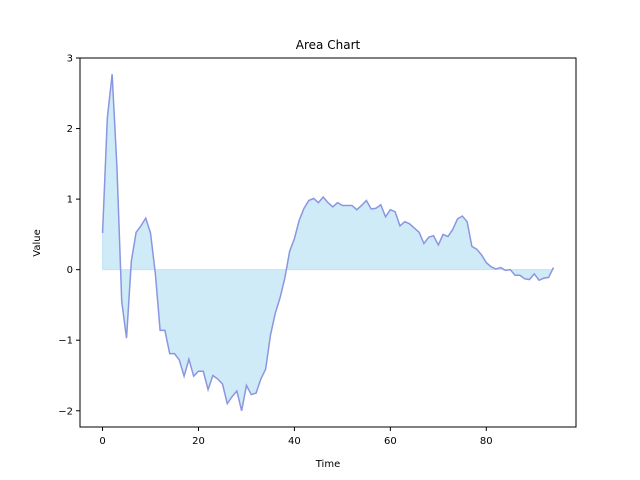 This screenshot has width=640, height=480. I want to click on x-axis-ticks: 0 20 40 60 80, so click(296, 437).